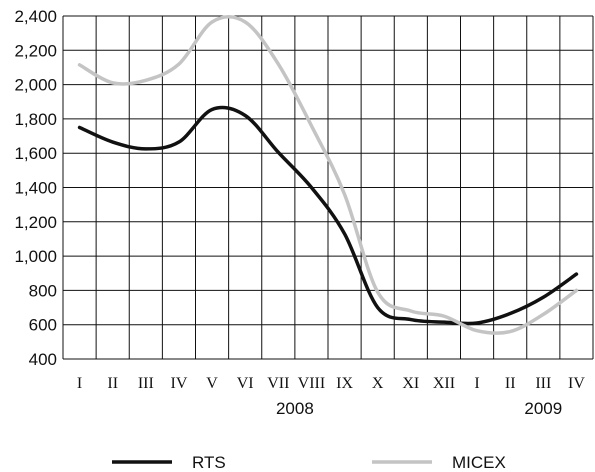 This screenshot has height=472, width=595. Describe the element at coordinates (344, 383) in the screenshot. I see `x-tick-label: IX` at that location.